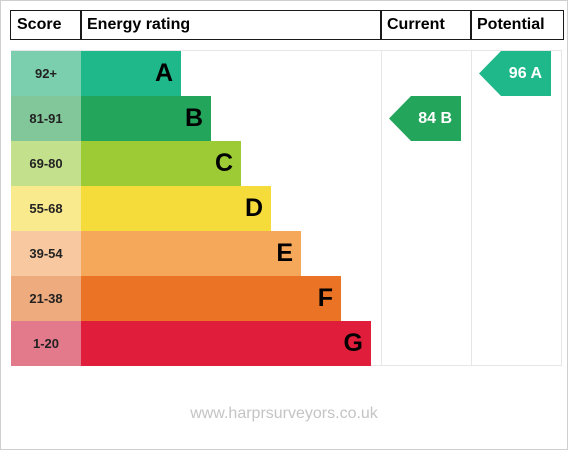  I want to click on potential-rating-label: 96 A, so click(525, 73).